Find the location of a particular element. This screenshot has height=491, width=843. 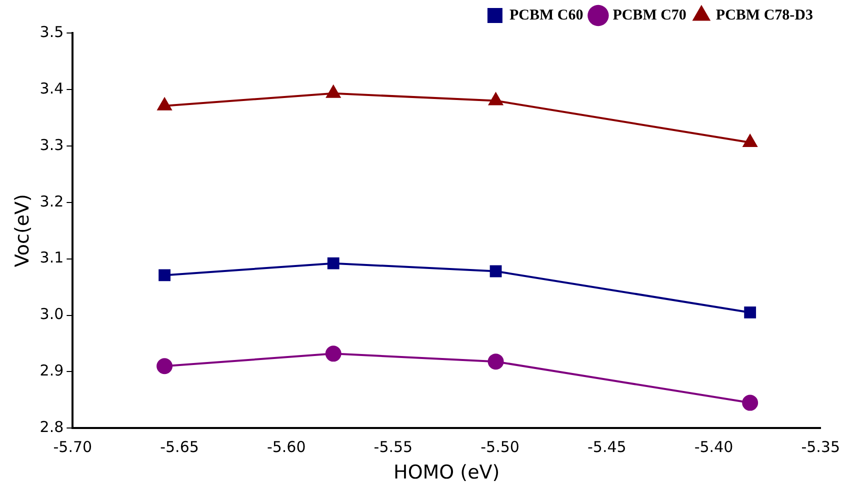

y-tick-label: 3.4 is located at coordinates (52, 88).